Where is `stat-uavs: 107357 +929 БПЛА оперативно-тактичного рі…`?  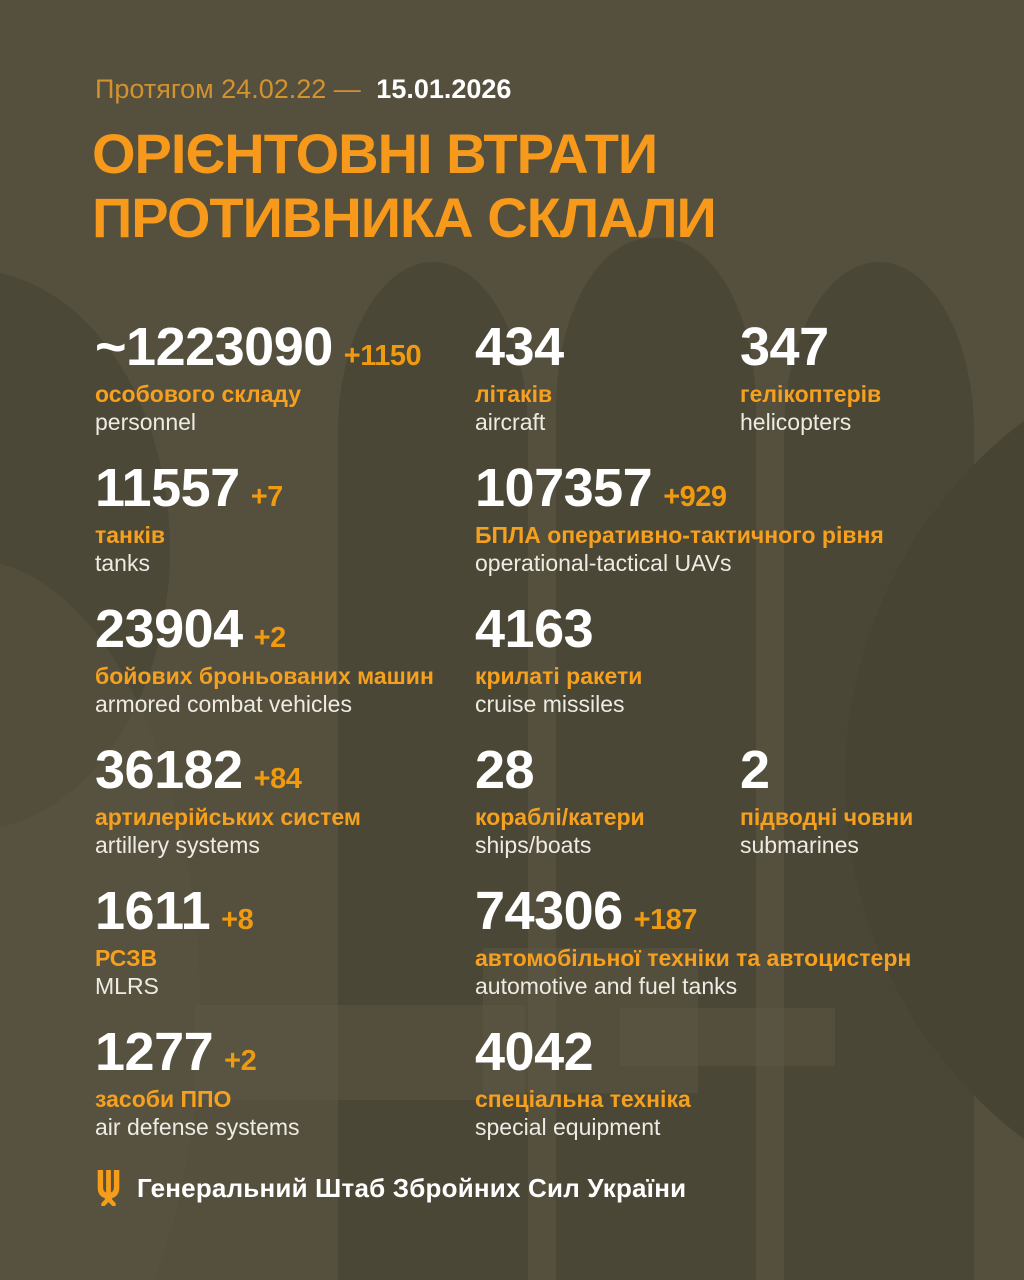
stat-uavs: 107357 +929 БПЛА оперативно-тактичного рі… is located at coordinates (739, 531).